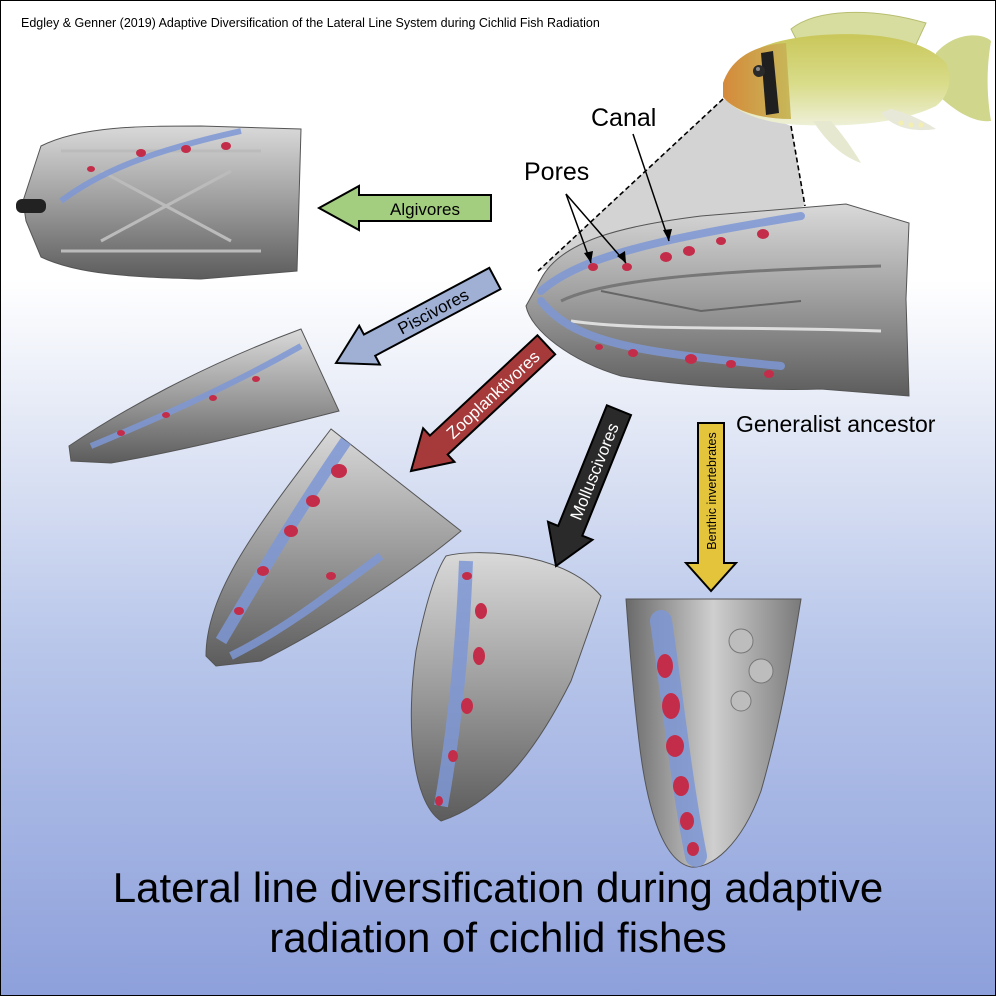  What do you see at coordinates (418, 316) in the screenshot?
I see `arrow-piscivores: Piscivores` at bounding box center [418, 316].